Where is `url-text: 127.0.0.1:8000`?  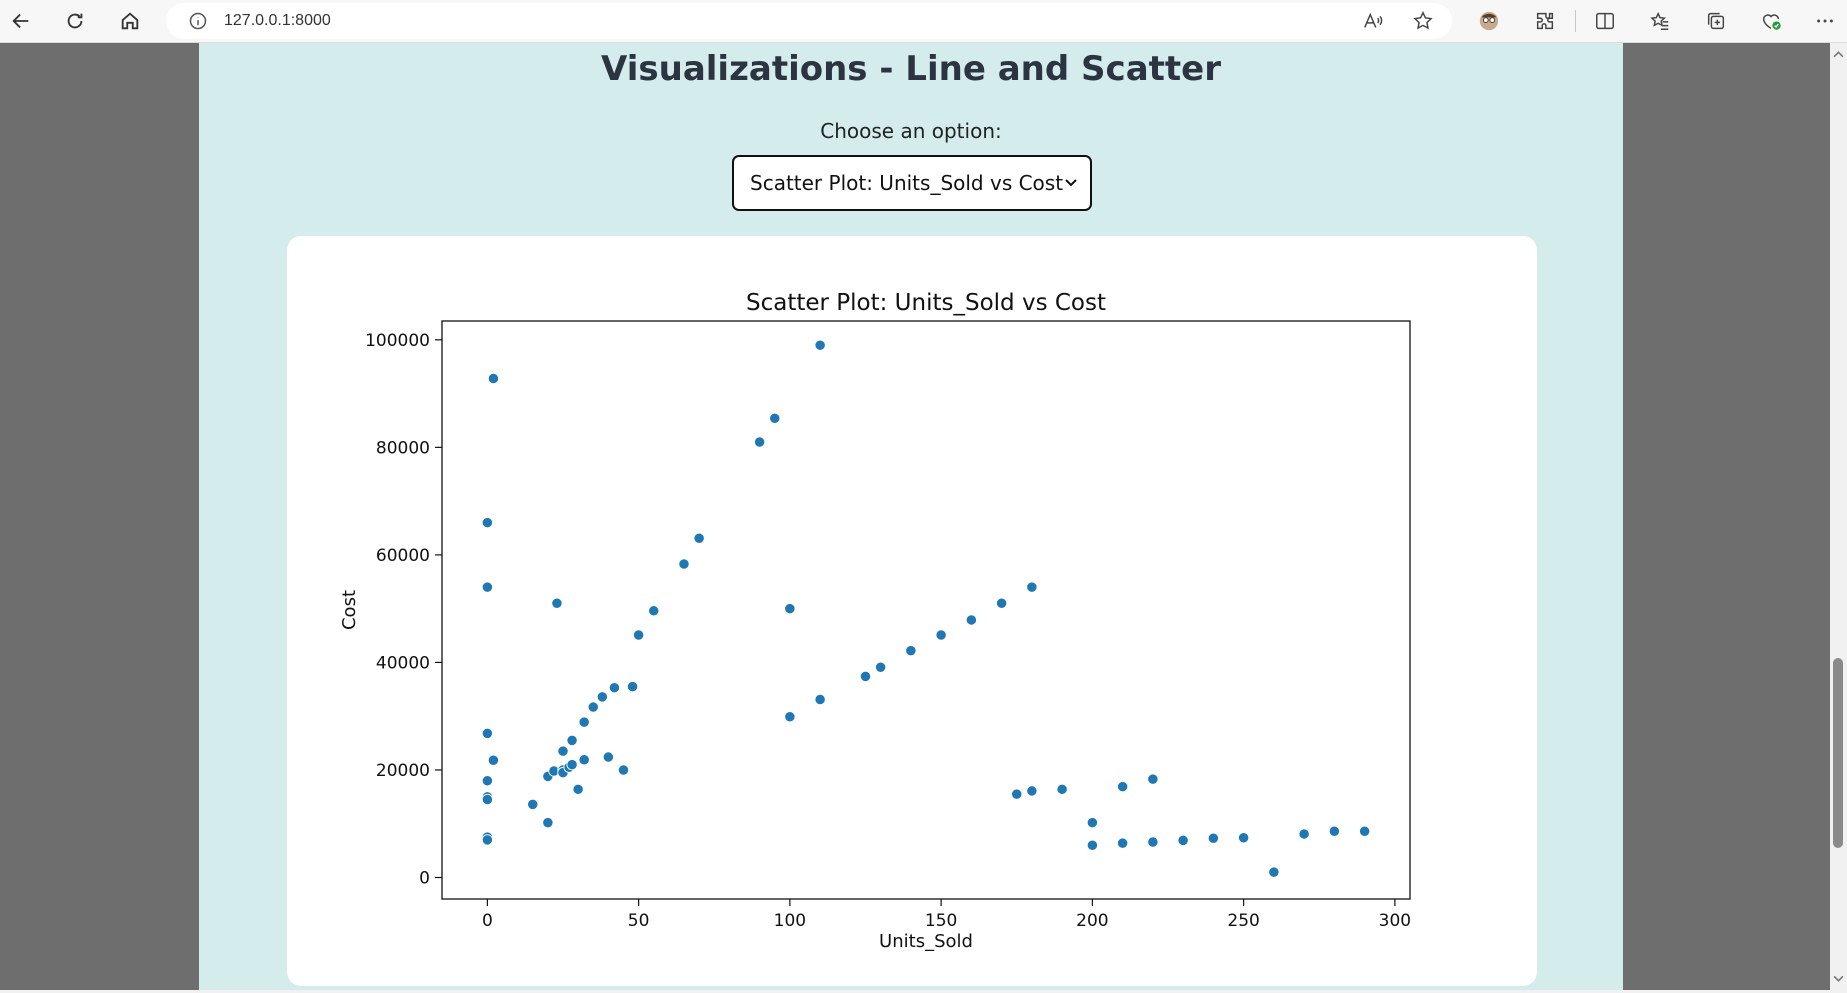
url-text: 127.0.0.1:8000 is located at coordinates (277, 20).